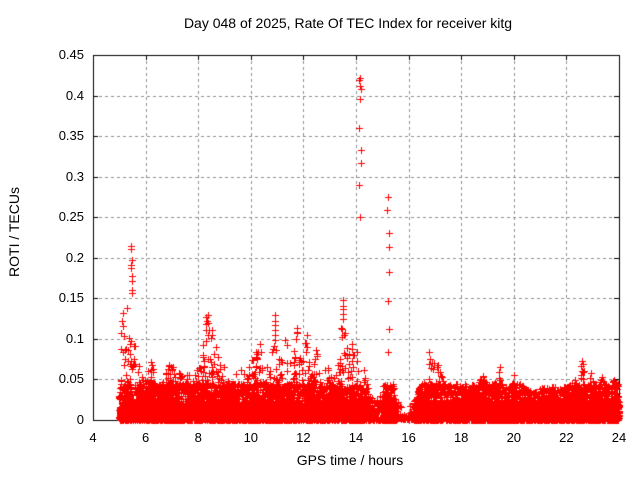  What do you see at coordinates (80, 419) in the screenshot?
I see `y-tick-label: 0` at bounding box center [80, 419].